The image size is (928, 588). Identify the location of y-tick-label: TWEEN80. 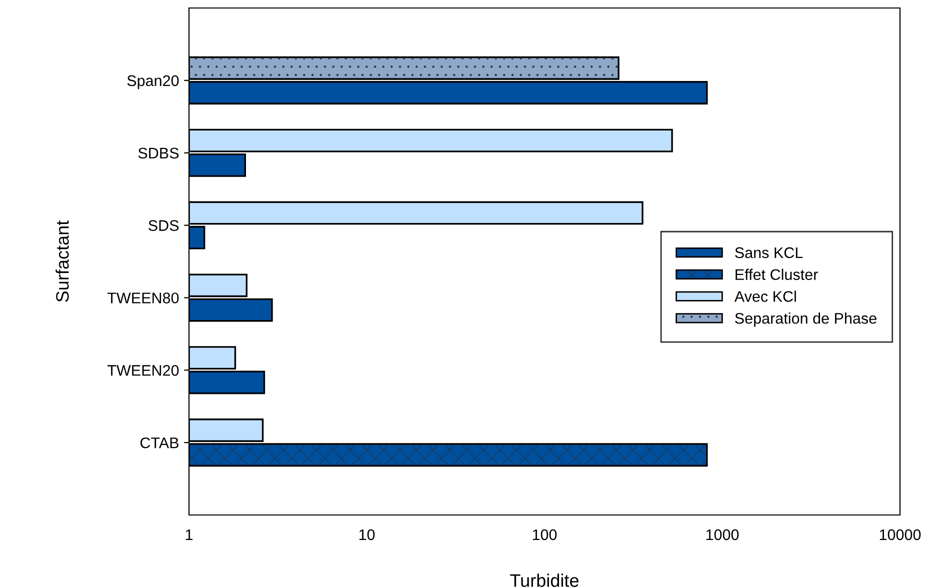
(143, 298).